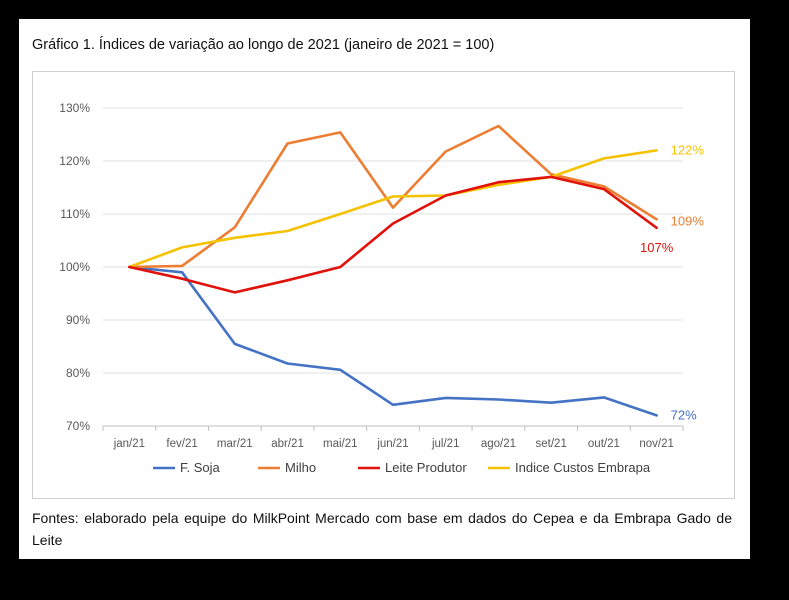 The image size is (789, 600). I want to click on y-tick-label: 130%, so click(74, 108).